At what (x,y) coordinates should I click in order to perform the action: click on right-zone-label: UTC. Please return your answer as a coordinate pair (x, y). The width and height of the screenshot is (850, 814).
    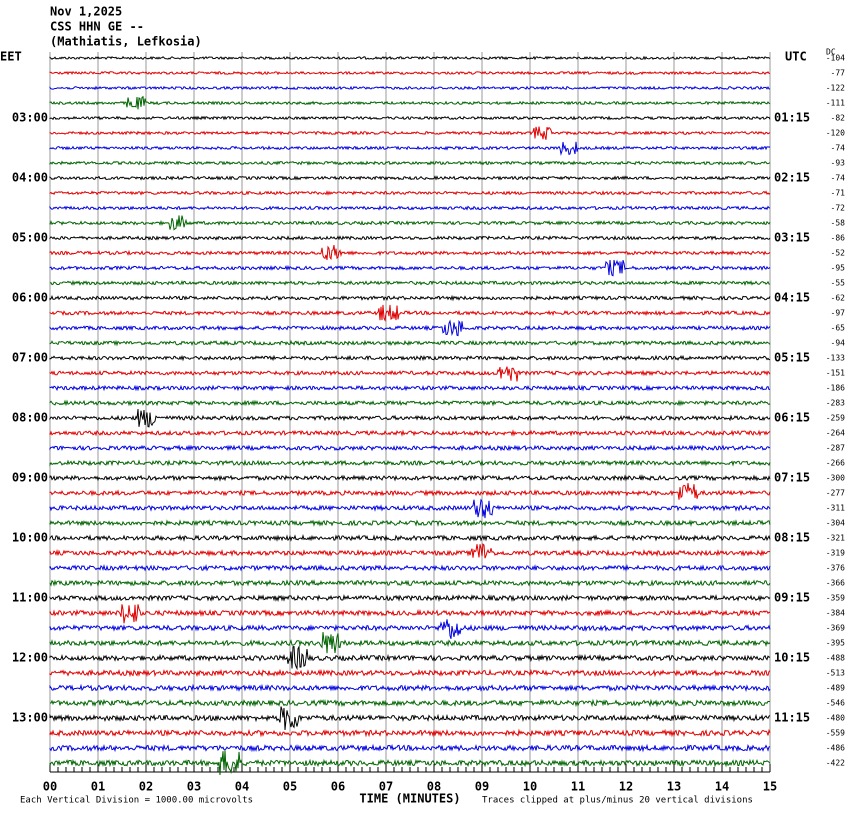
    Looking at the image, I should click on (796, 57).